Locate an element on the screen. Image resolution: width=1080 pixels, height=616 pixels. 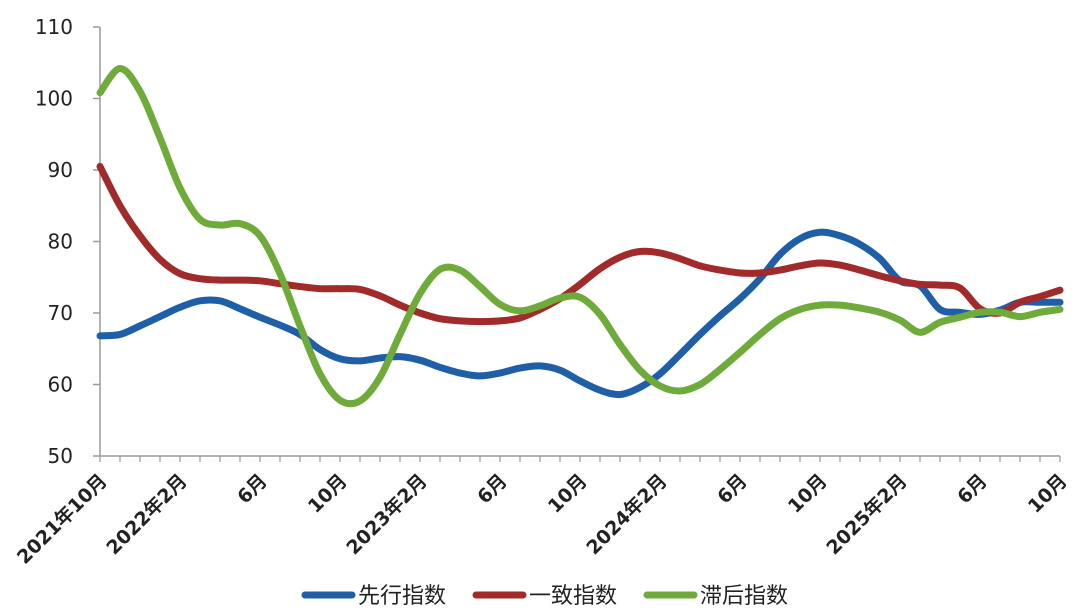
legend: 先行指数 一致指数 滞后指数 is located at coordinates (544, 596).